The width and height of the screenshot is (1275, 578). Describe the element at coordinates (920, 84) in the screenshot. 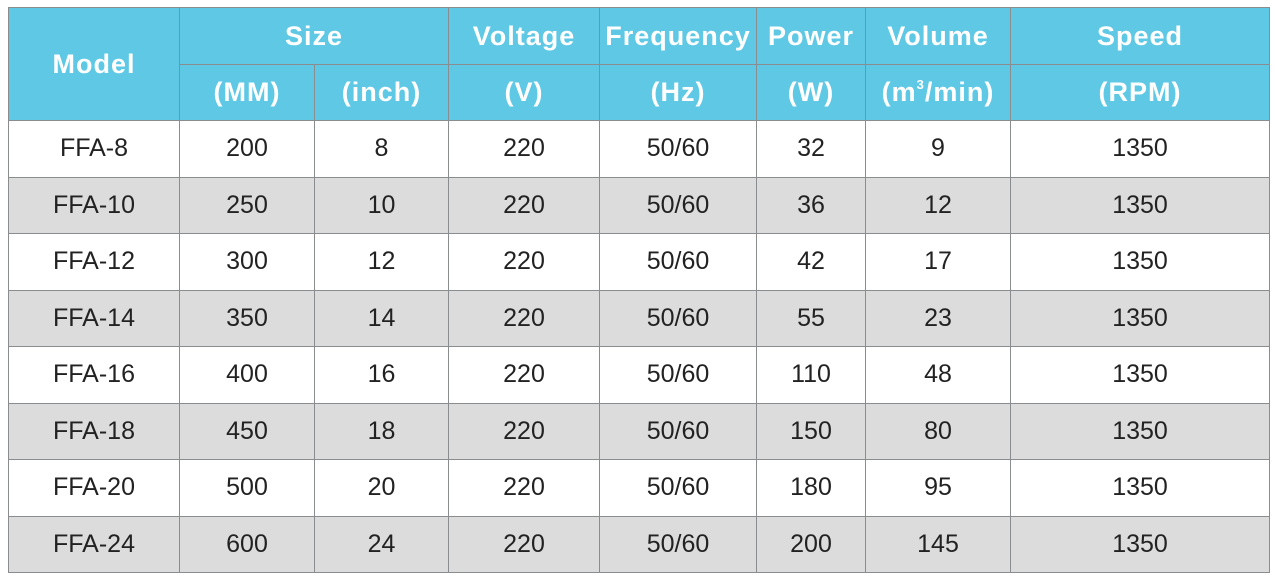

I see `volume-unit-sup: 3` at that location.